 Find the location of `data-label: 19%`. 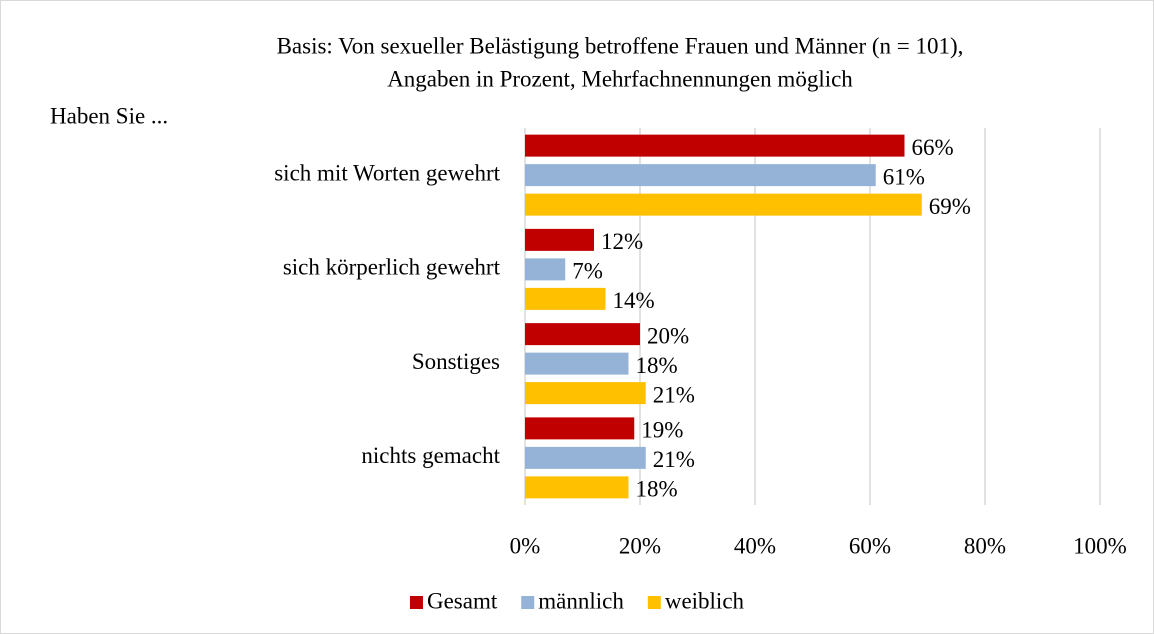

data-label: 19% is located at coordinates (662, 430).